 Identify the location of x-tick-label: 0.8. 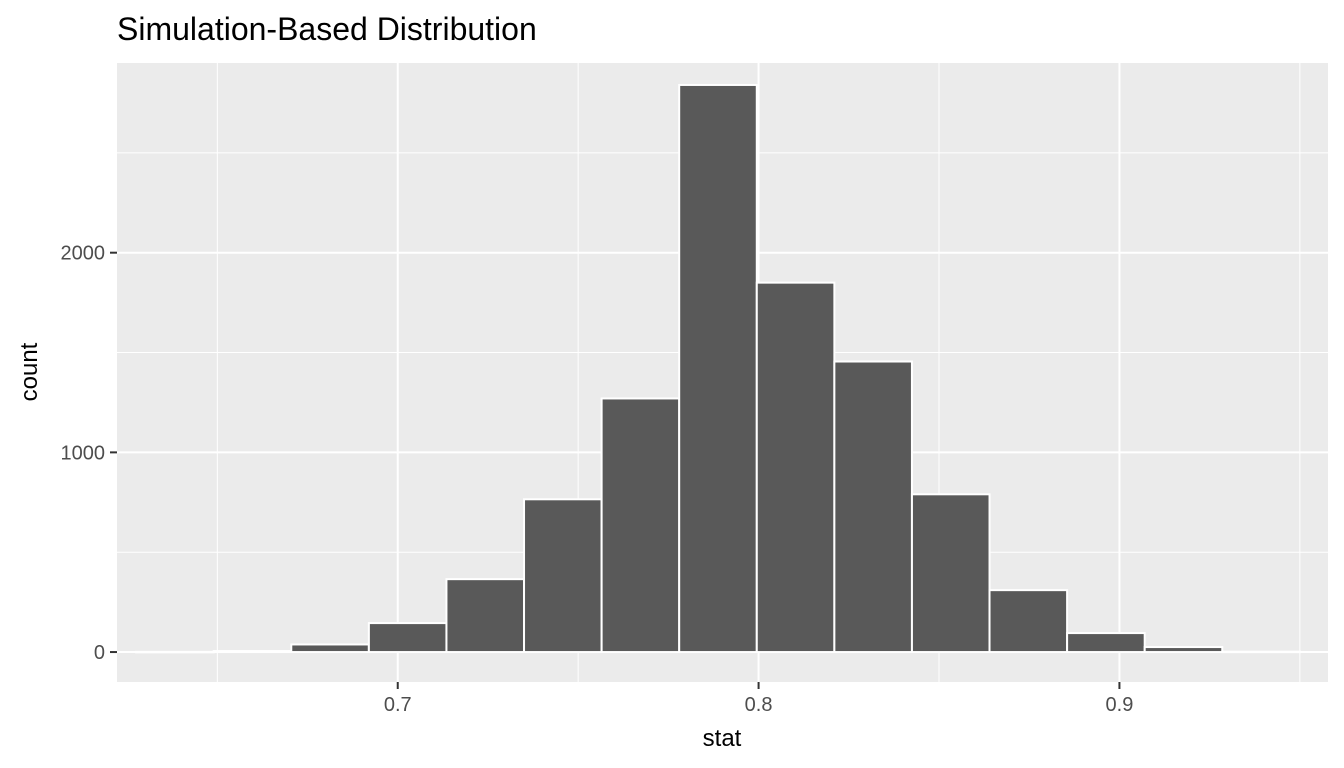
(759, 705).